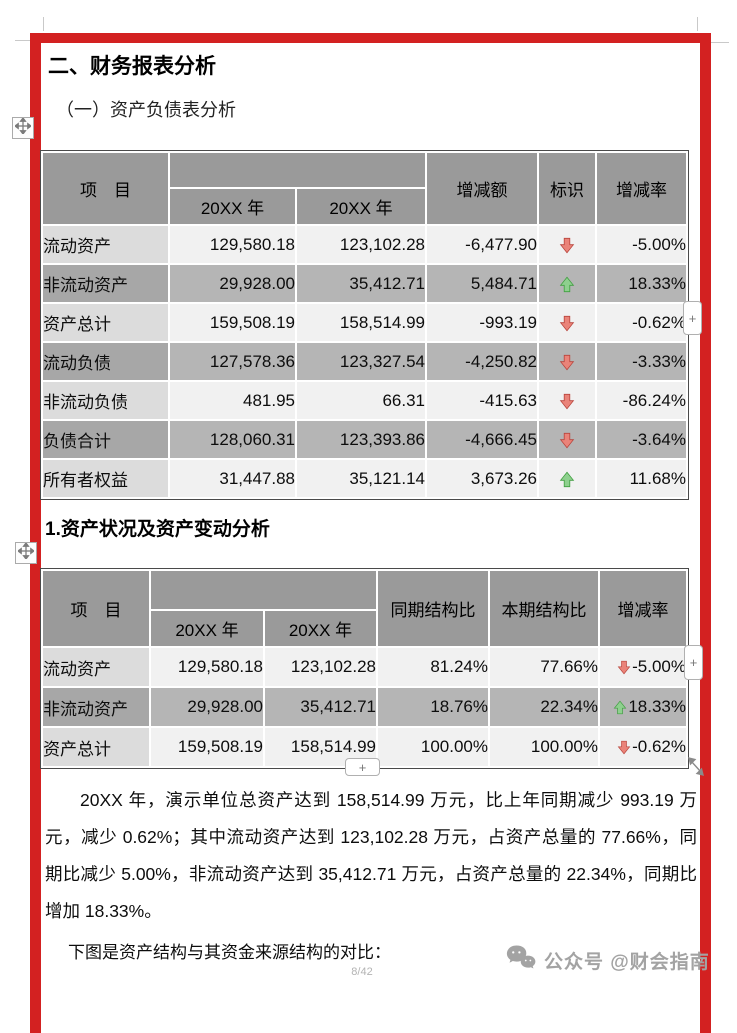 The width and height of the screenshot is (737, 1033). What do you see at coordinates (627, 962) in the screenshot?
I see `watermark-text: 公众号 @财会指南` at bounding box center [627, 962].